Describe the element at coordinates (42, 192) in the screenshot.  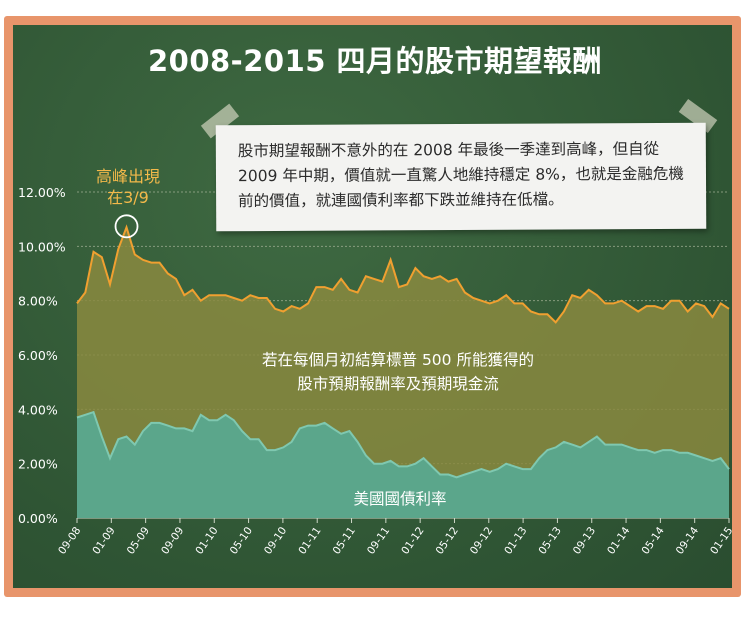
I see `y-tick-6: 12.00%` at that location.